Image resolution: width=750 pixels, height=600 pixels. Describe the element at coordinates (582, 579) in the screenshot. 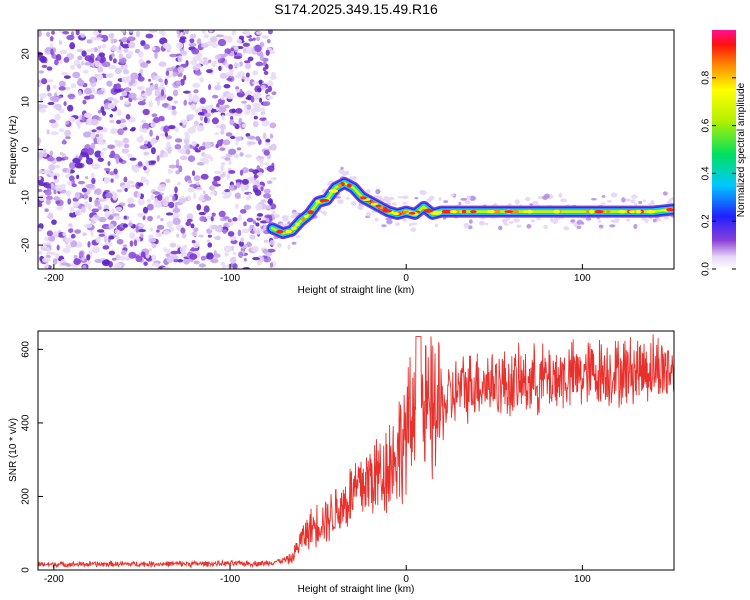

I see `snr-x-tick-label: 100` at that location.